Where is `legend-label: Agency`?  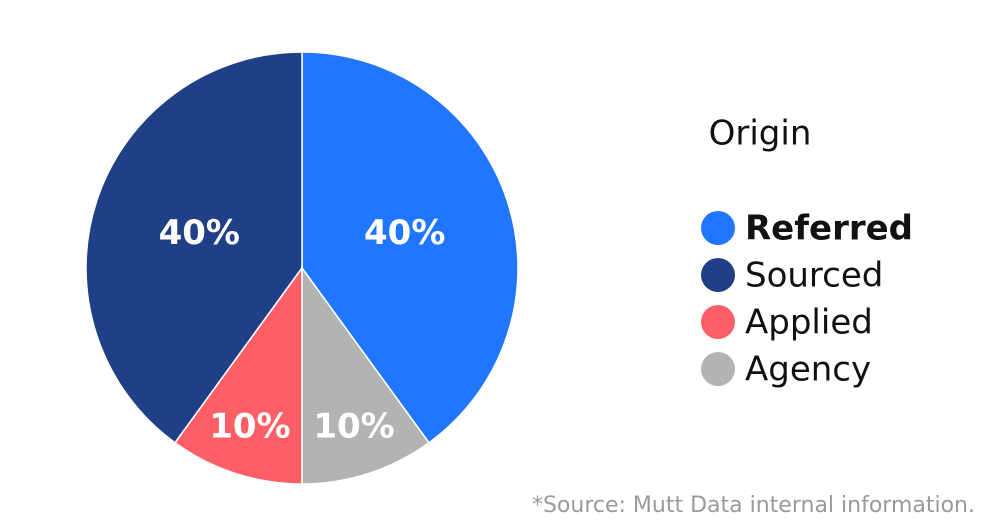 legend-label: Agency is located at coordinates (808, 370).